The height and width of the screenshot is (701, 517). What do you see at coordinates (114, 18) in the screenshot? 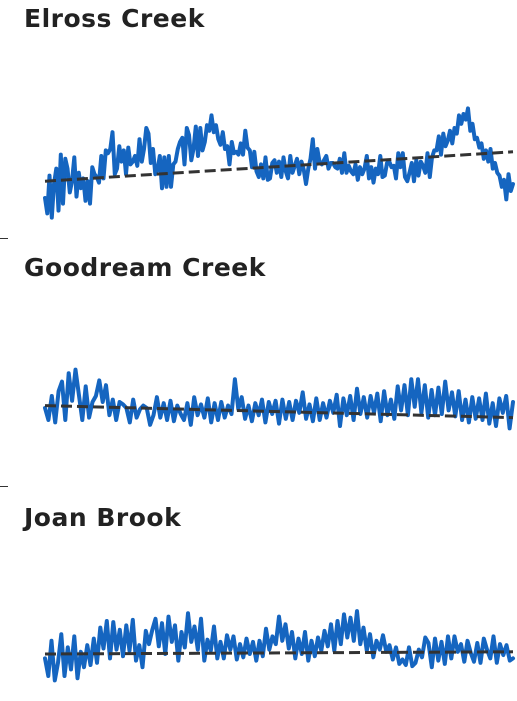
I see `panel-title-elross-creek: Elross Creek` at bounding box center [114, 18].